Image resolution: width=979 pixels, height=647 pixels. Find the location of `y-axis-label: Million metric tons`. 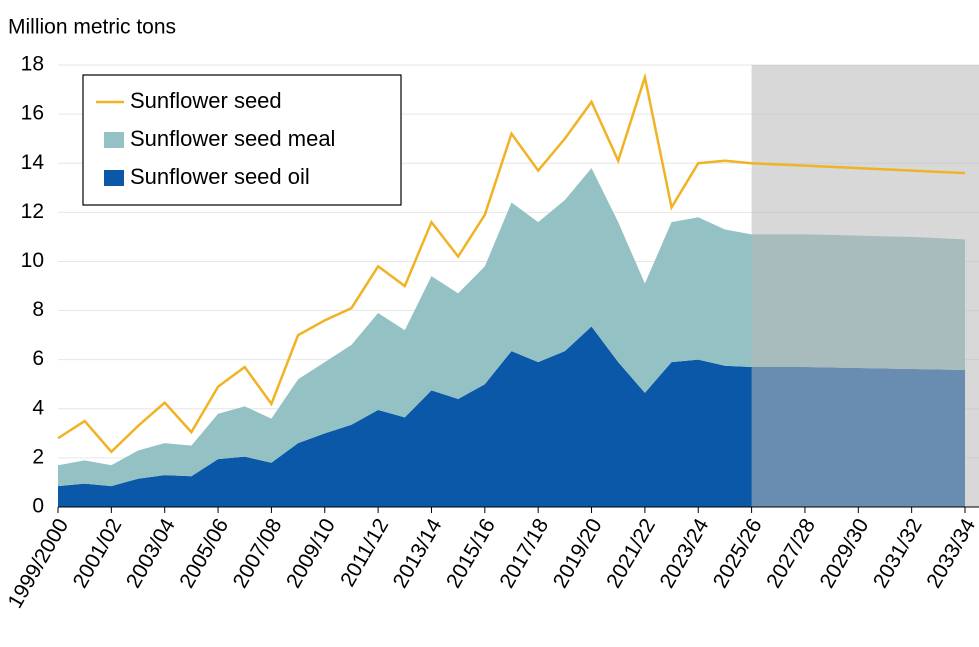

y-axis-label: Million metric tons is located at coordinates (92, 27).